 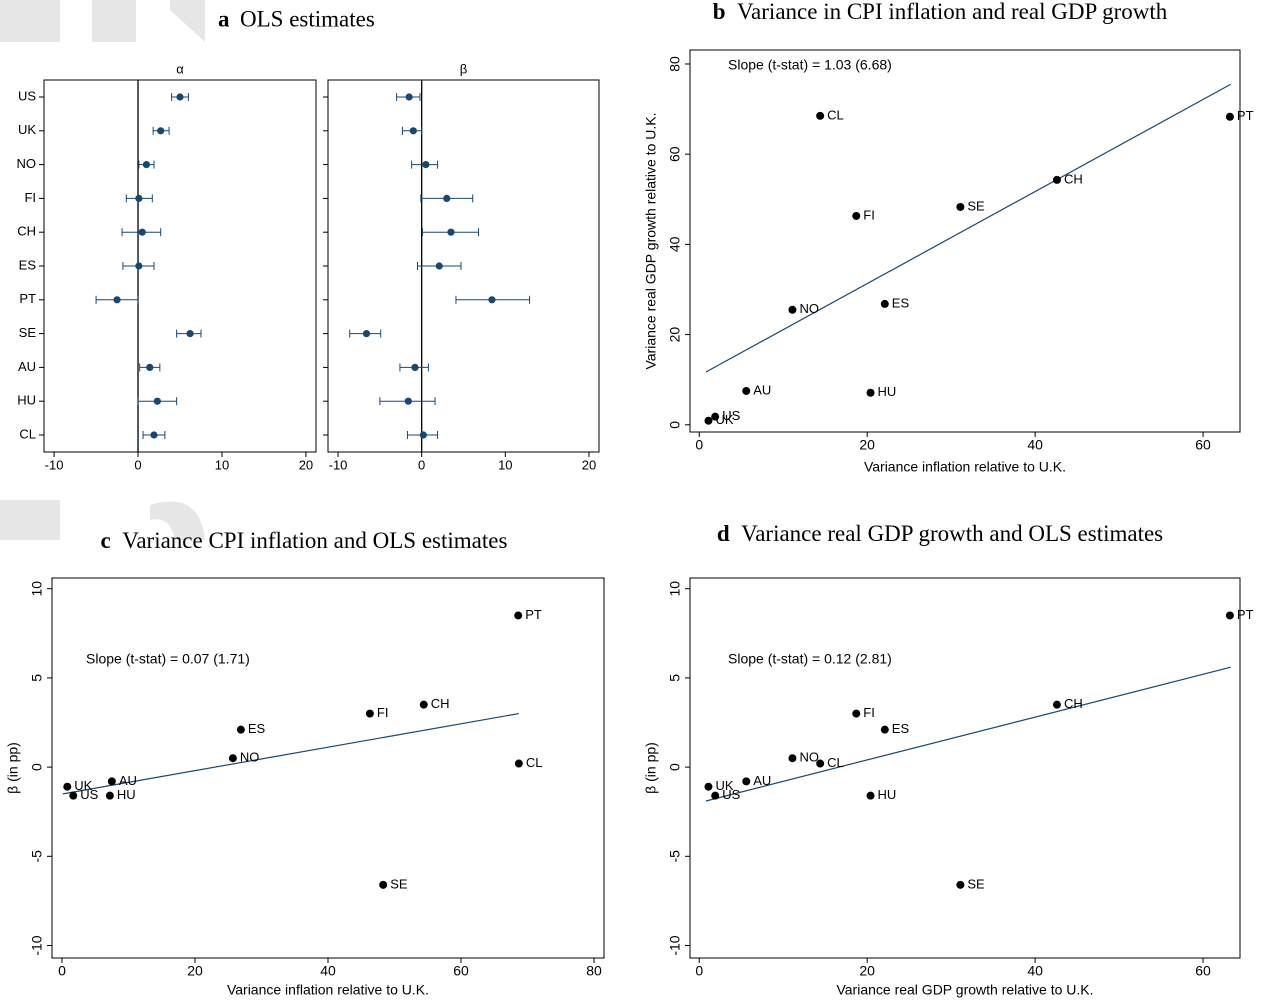 What do you see at coordinates (835, 114) in the screenshot?
I see `point-label: CL` at bounding box center [835, 114].